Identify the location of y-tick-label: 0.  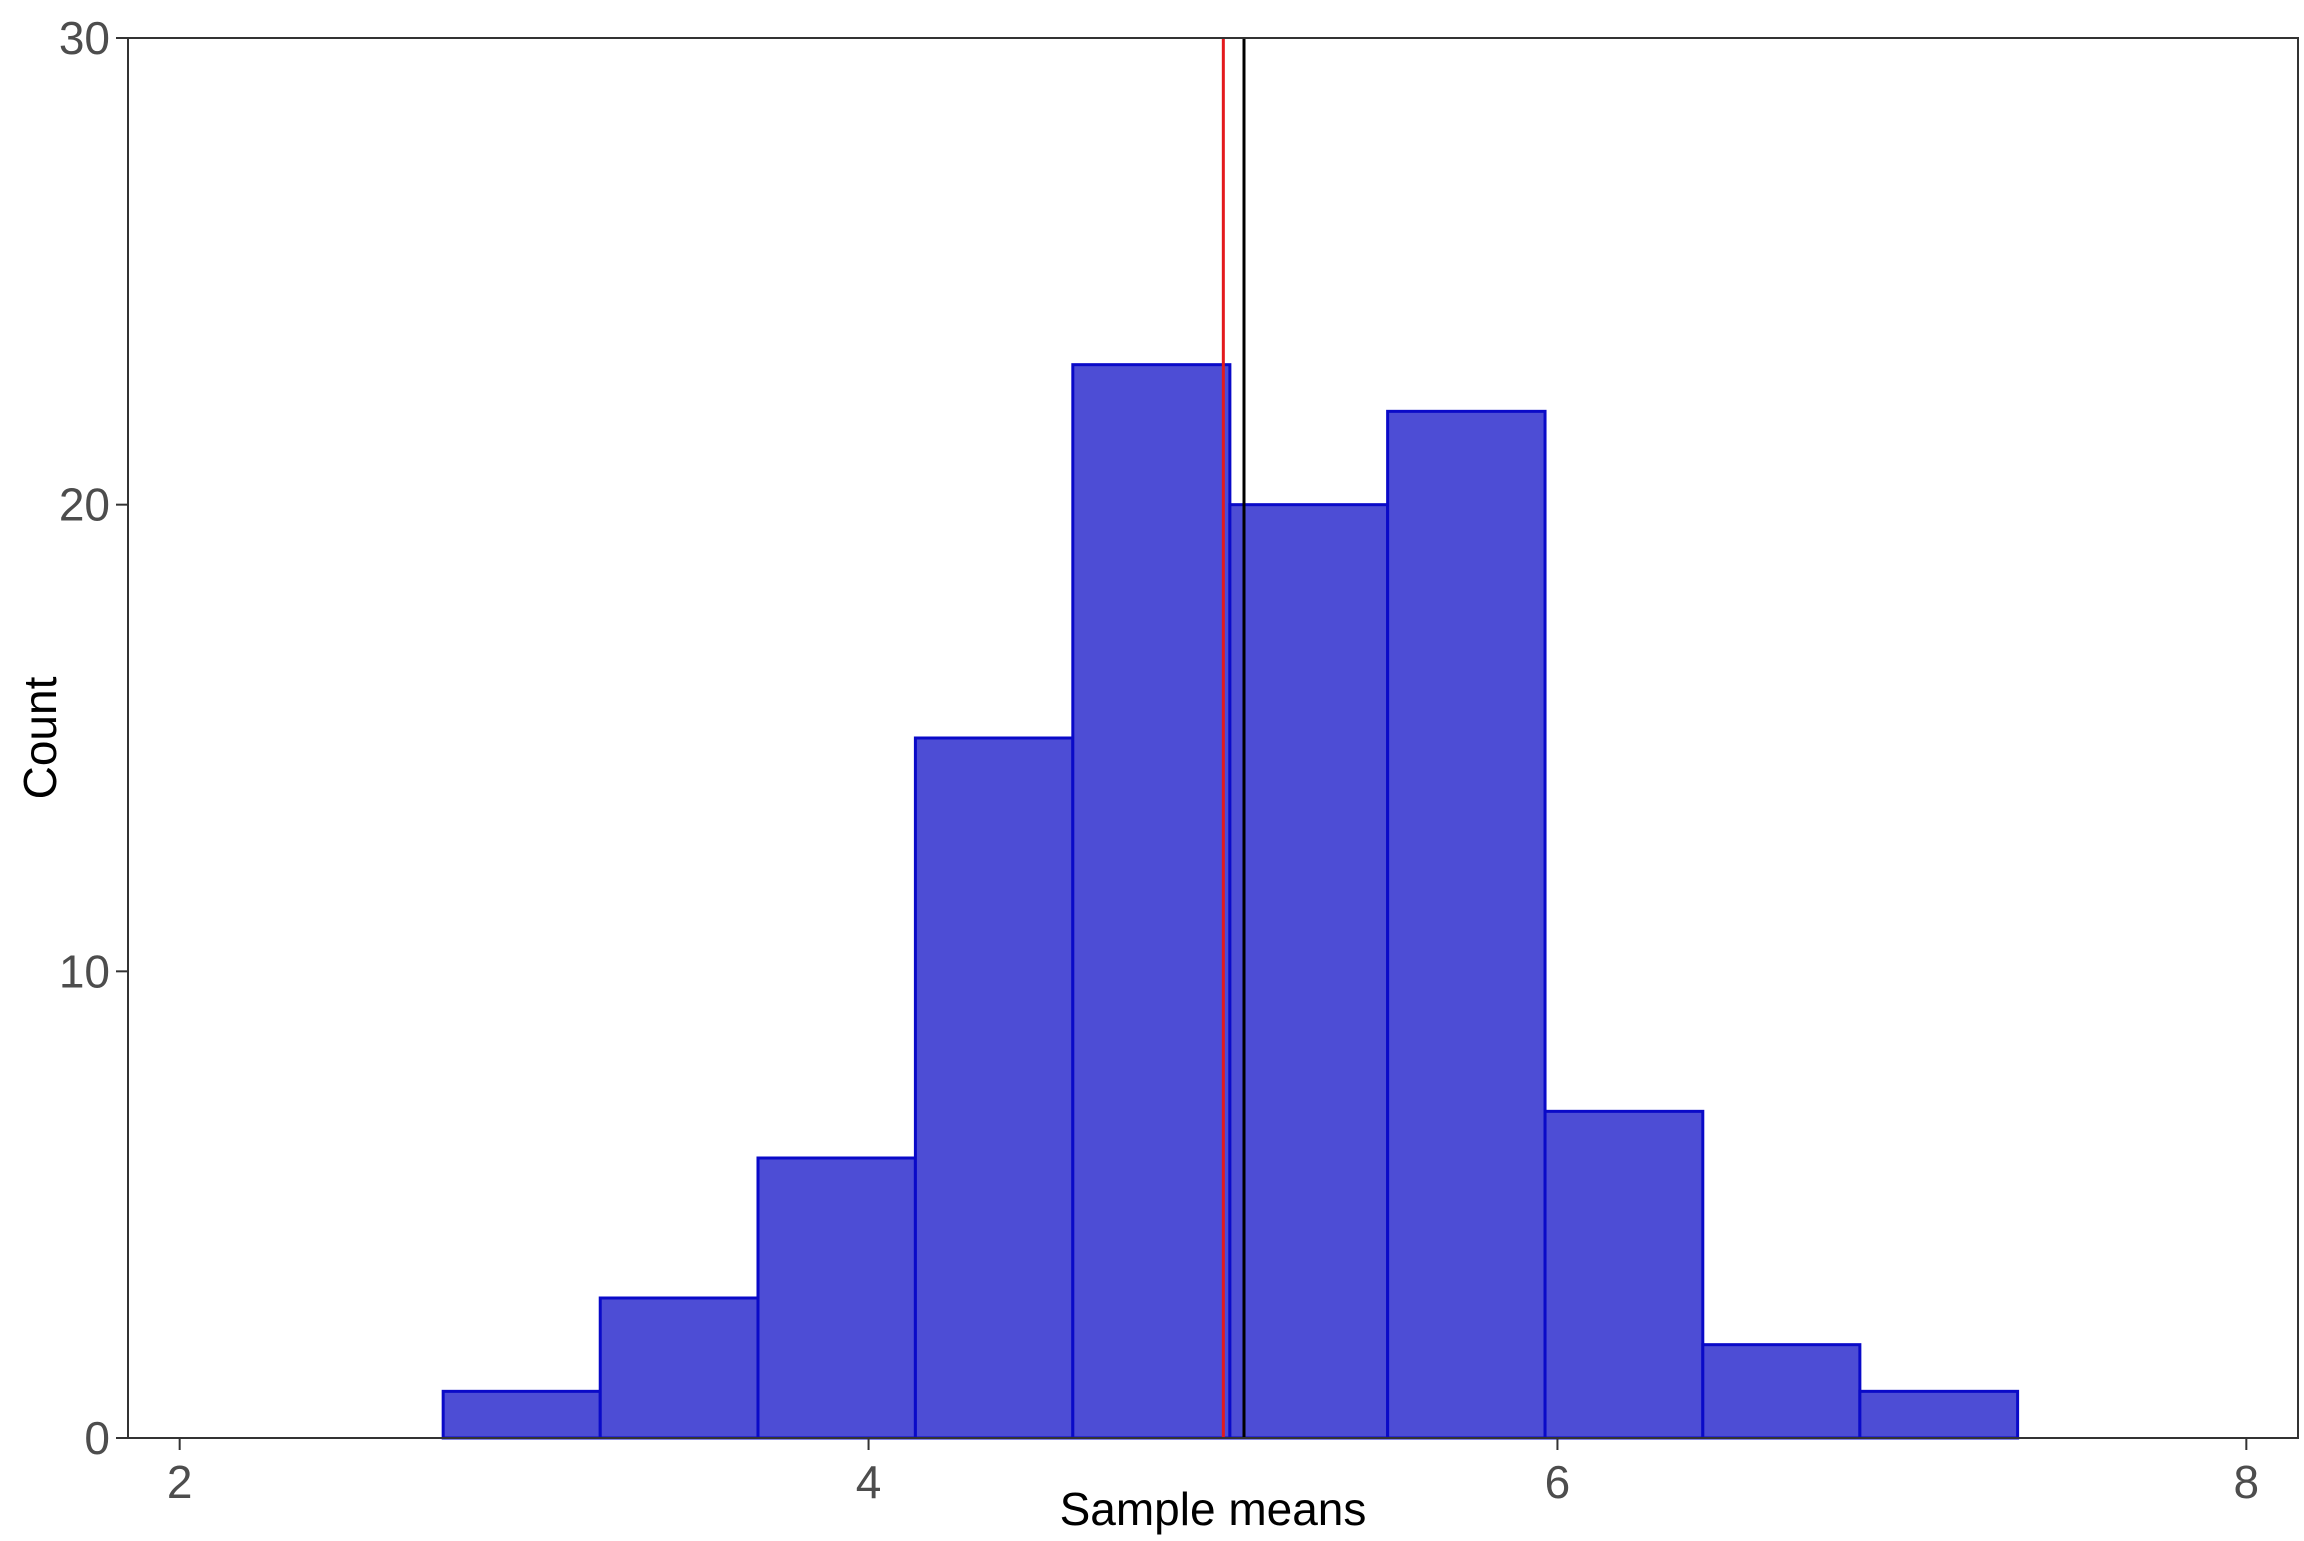
(97, 1438).